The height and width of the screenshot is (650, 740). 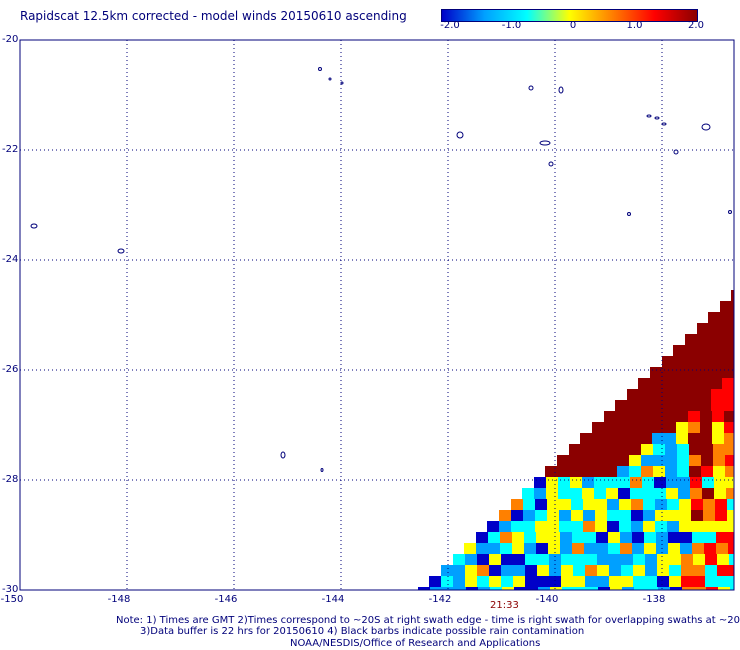 I want to click on colorbar-tick-label: -1.0, so click(x=511, y=25).